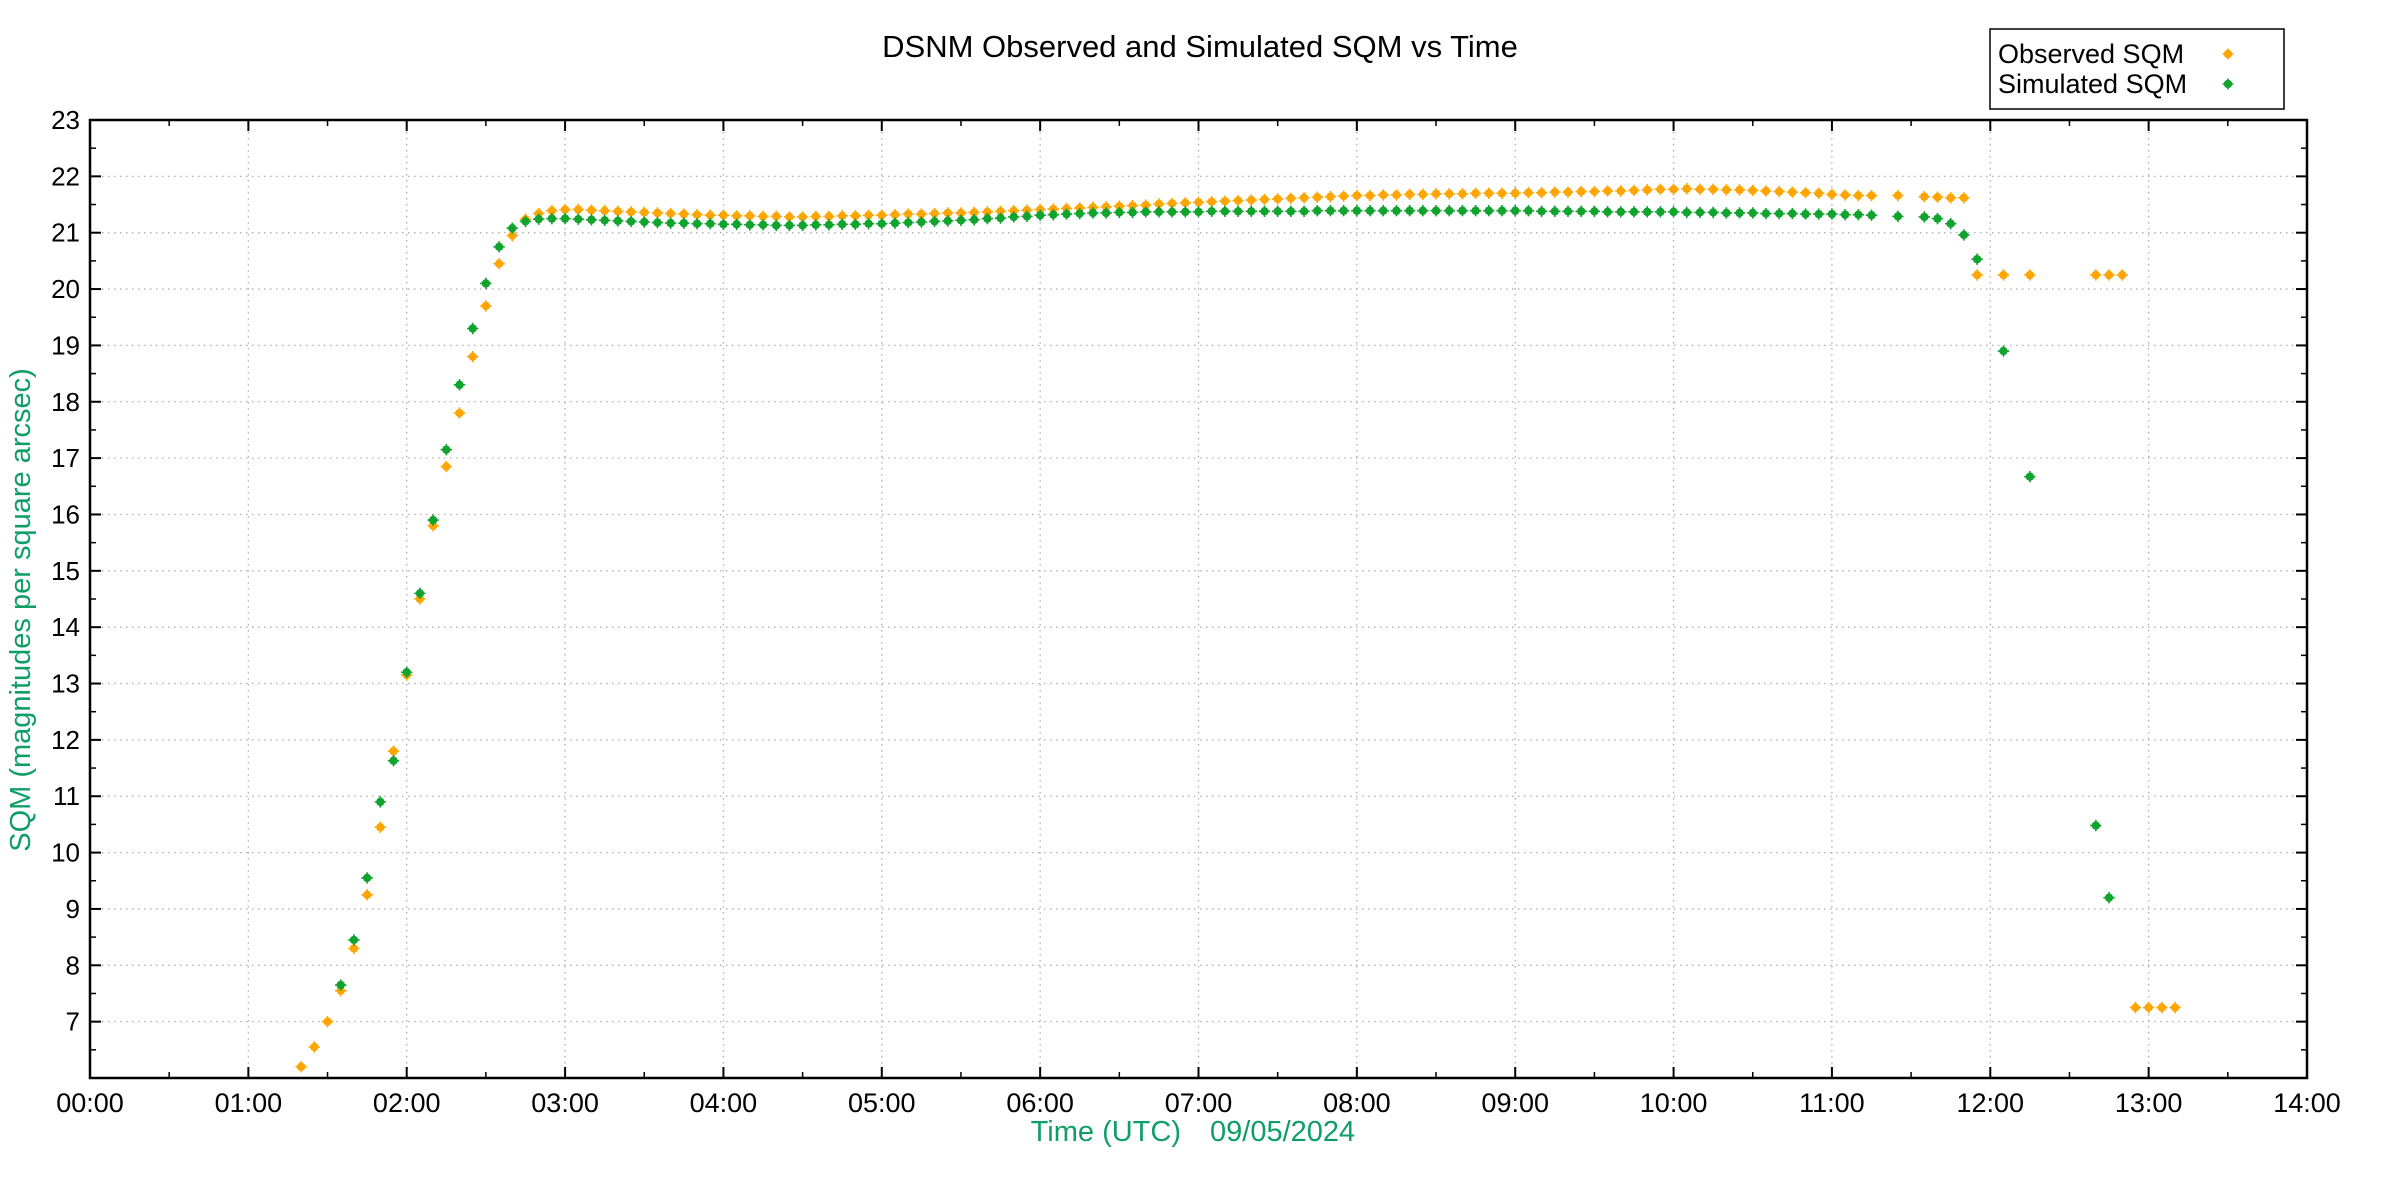 The width and height of the screenshot is (2400, 1200). What do you see at coordinates (1106, 1132) in the screenshot?
I see `x-axis-label: Time (UTC)` at bounding box center [1106, 1132].